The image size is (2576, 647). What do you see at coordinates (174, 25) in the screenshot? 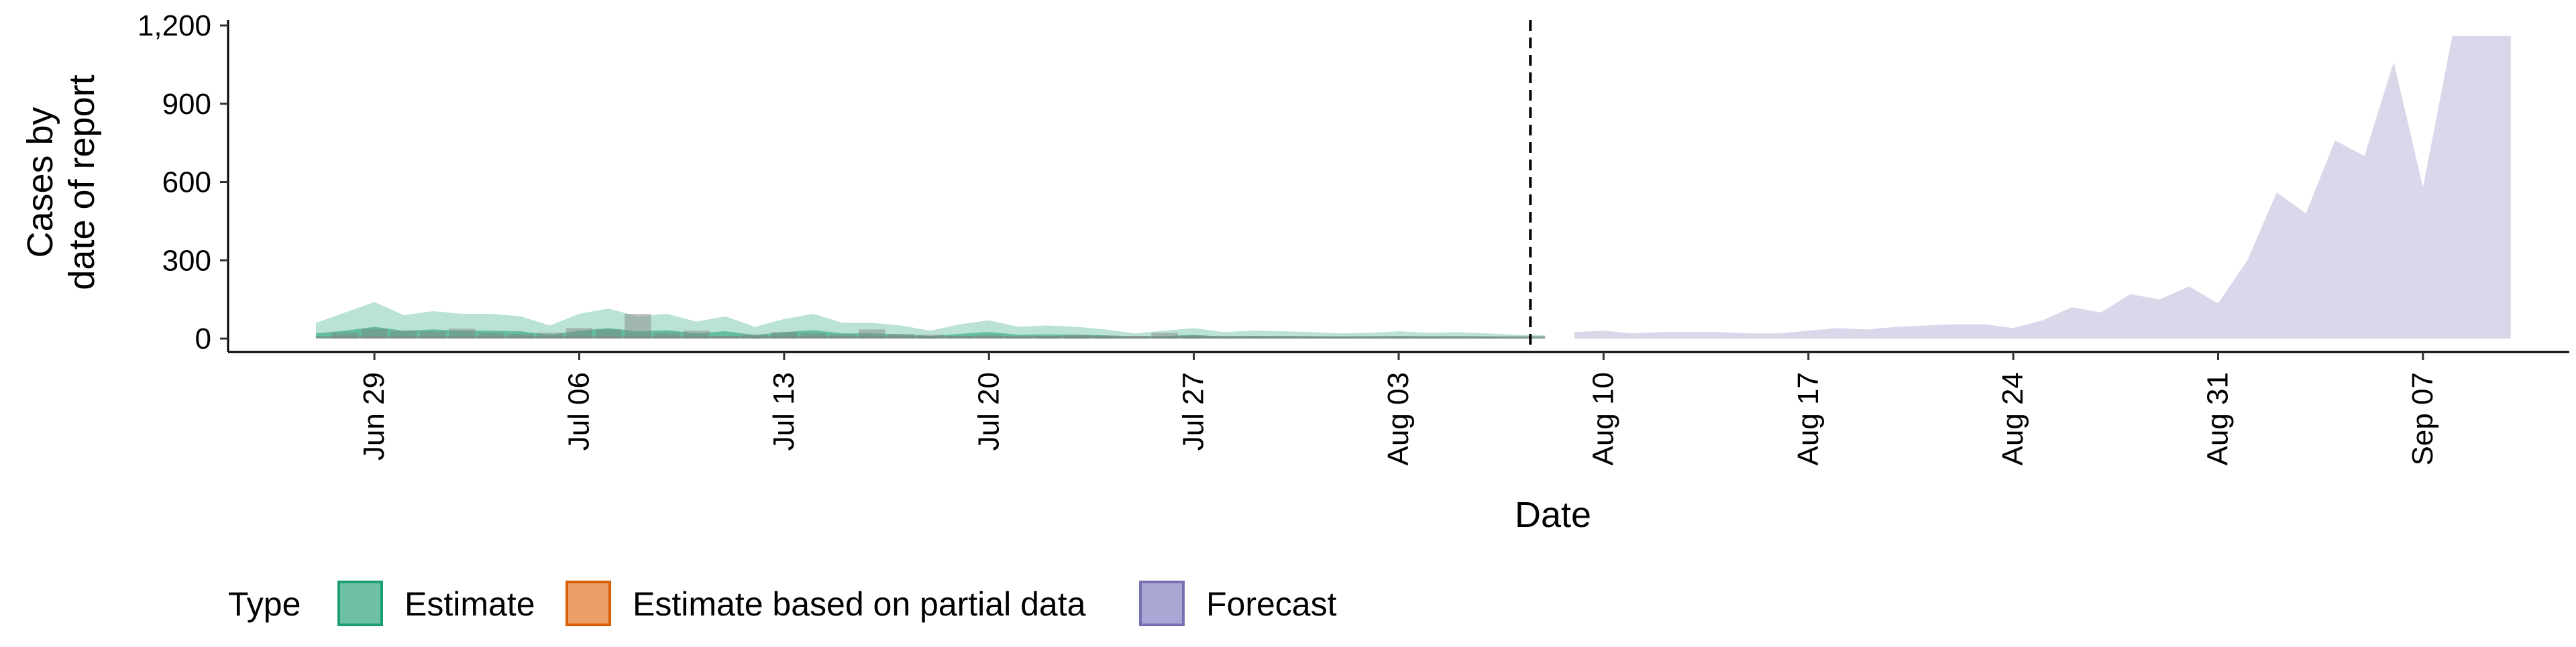
I see `y-tick-label: 1,200` at bounding box center [174, 25].